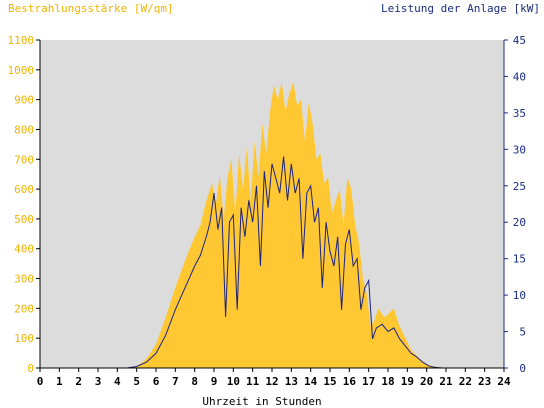 This screenshot has height=408, width=544. What do you see at coordinates (426, 381) in the screenshot?
I see `x-tick-label: 20` at bounding box center [426, 381].